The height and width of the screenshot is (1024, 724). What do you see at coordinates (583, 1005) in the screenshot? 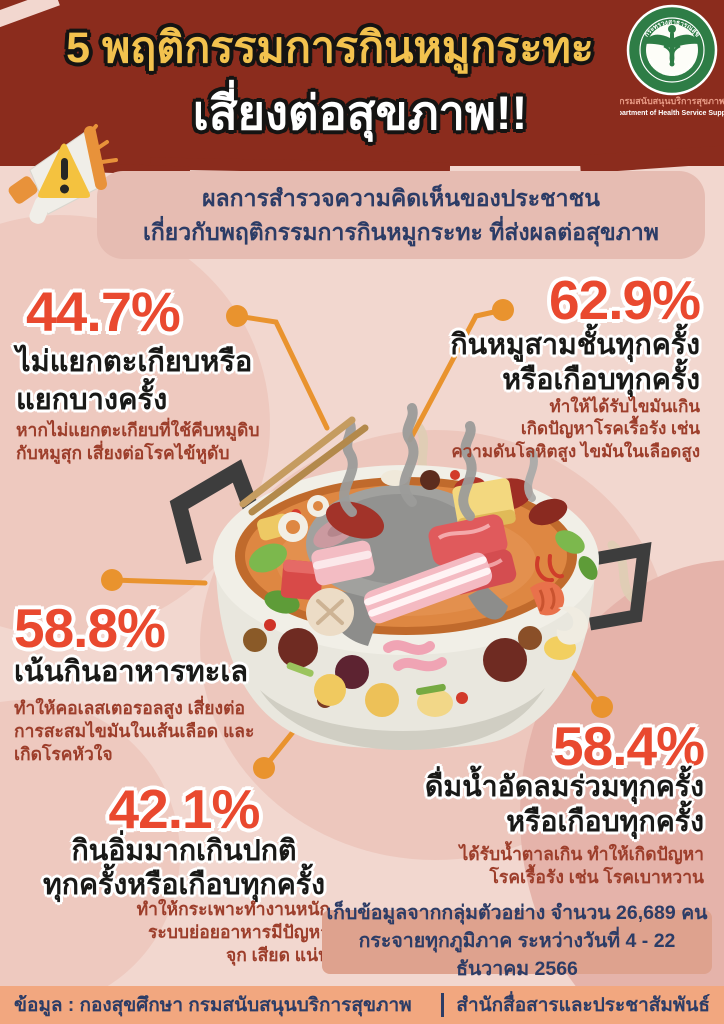
I see `footer-publisher: สำนักสื่อสารและประชาสัมพันธ์` at bounding box center [583, 1005].